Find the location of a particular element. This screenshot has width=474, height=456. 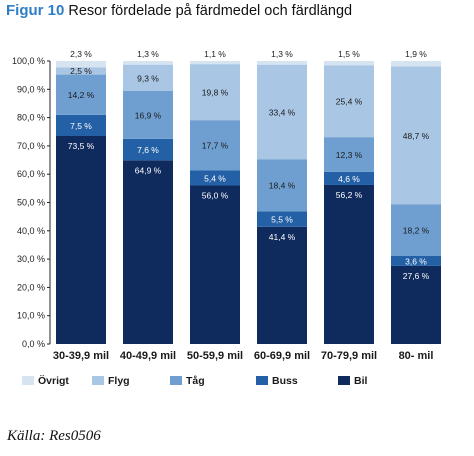

bar-label-tåg: 17,7 % is located at coordinates (215, 146).